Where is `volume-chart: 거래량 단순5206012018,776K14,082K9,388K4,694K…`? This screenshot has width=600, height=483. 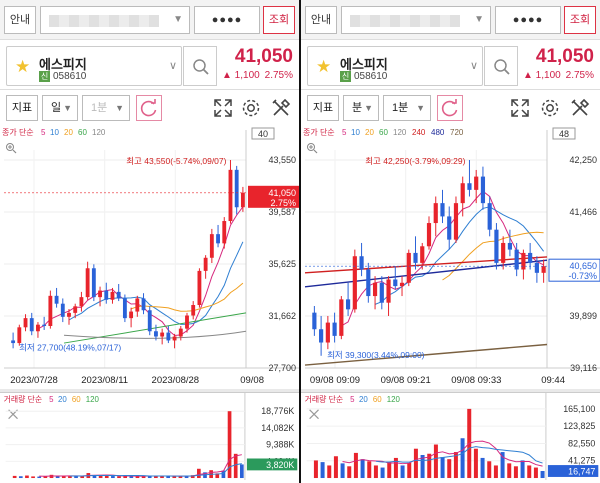 volume-chart: 거래량 단순5206012018,776K14,082K9,388K4,694K… is located at coordinates (149, 436).